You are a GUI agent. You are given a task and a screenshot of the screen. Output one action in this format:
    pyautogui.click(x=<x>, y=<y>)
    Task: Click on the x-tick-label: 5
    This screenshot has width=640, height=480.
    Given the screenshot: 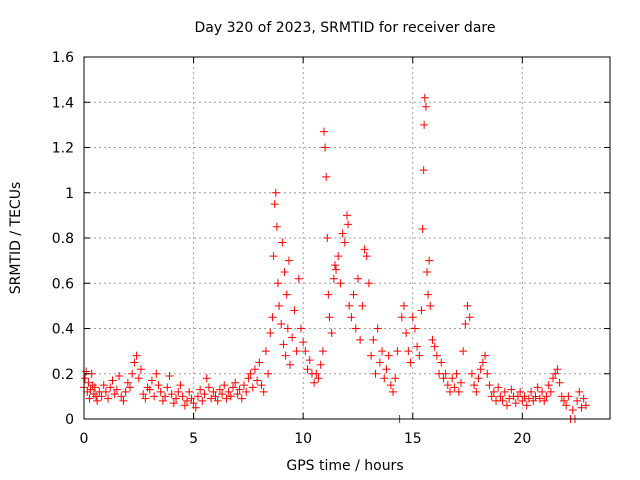 What is the action you would take?
    pyautogui.click(x=193, y=439)
    